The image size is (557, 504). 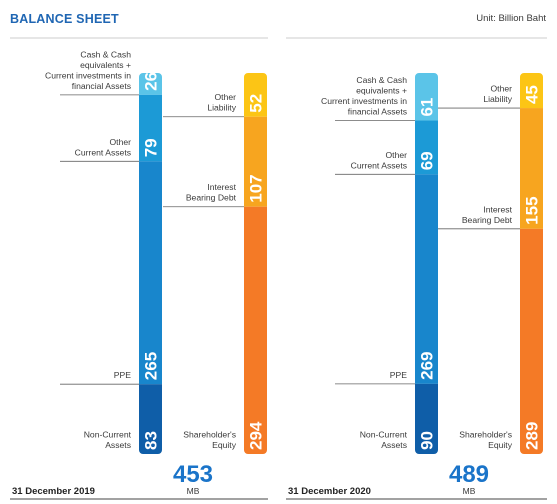 I want to click on value-label-other-liability: 45, so click(x=532, y=94).